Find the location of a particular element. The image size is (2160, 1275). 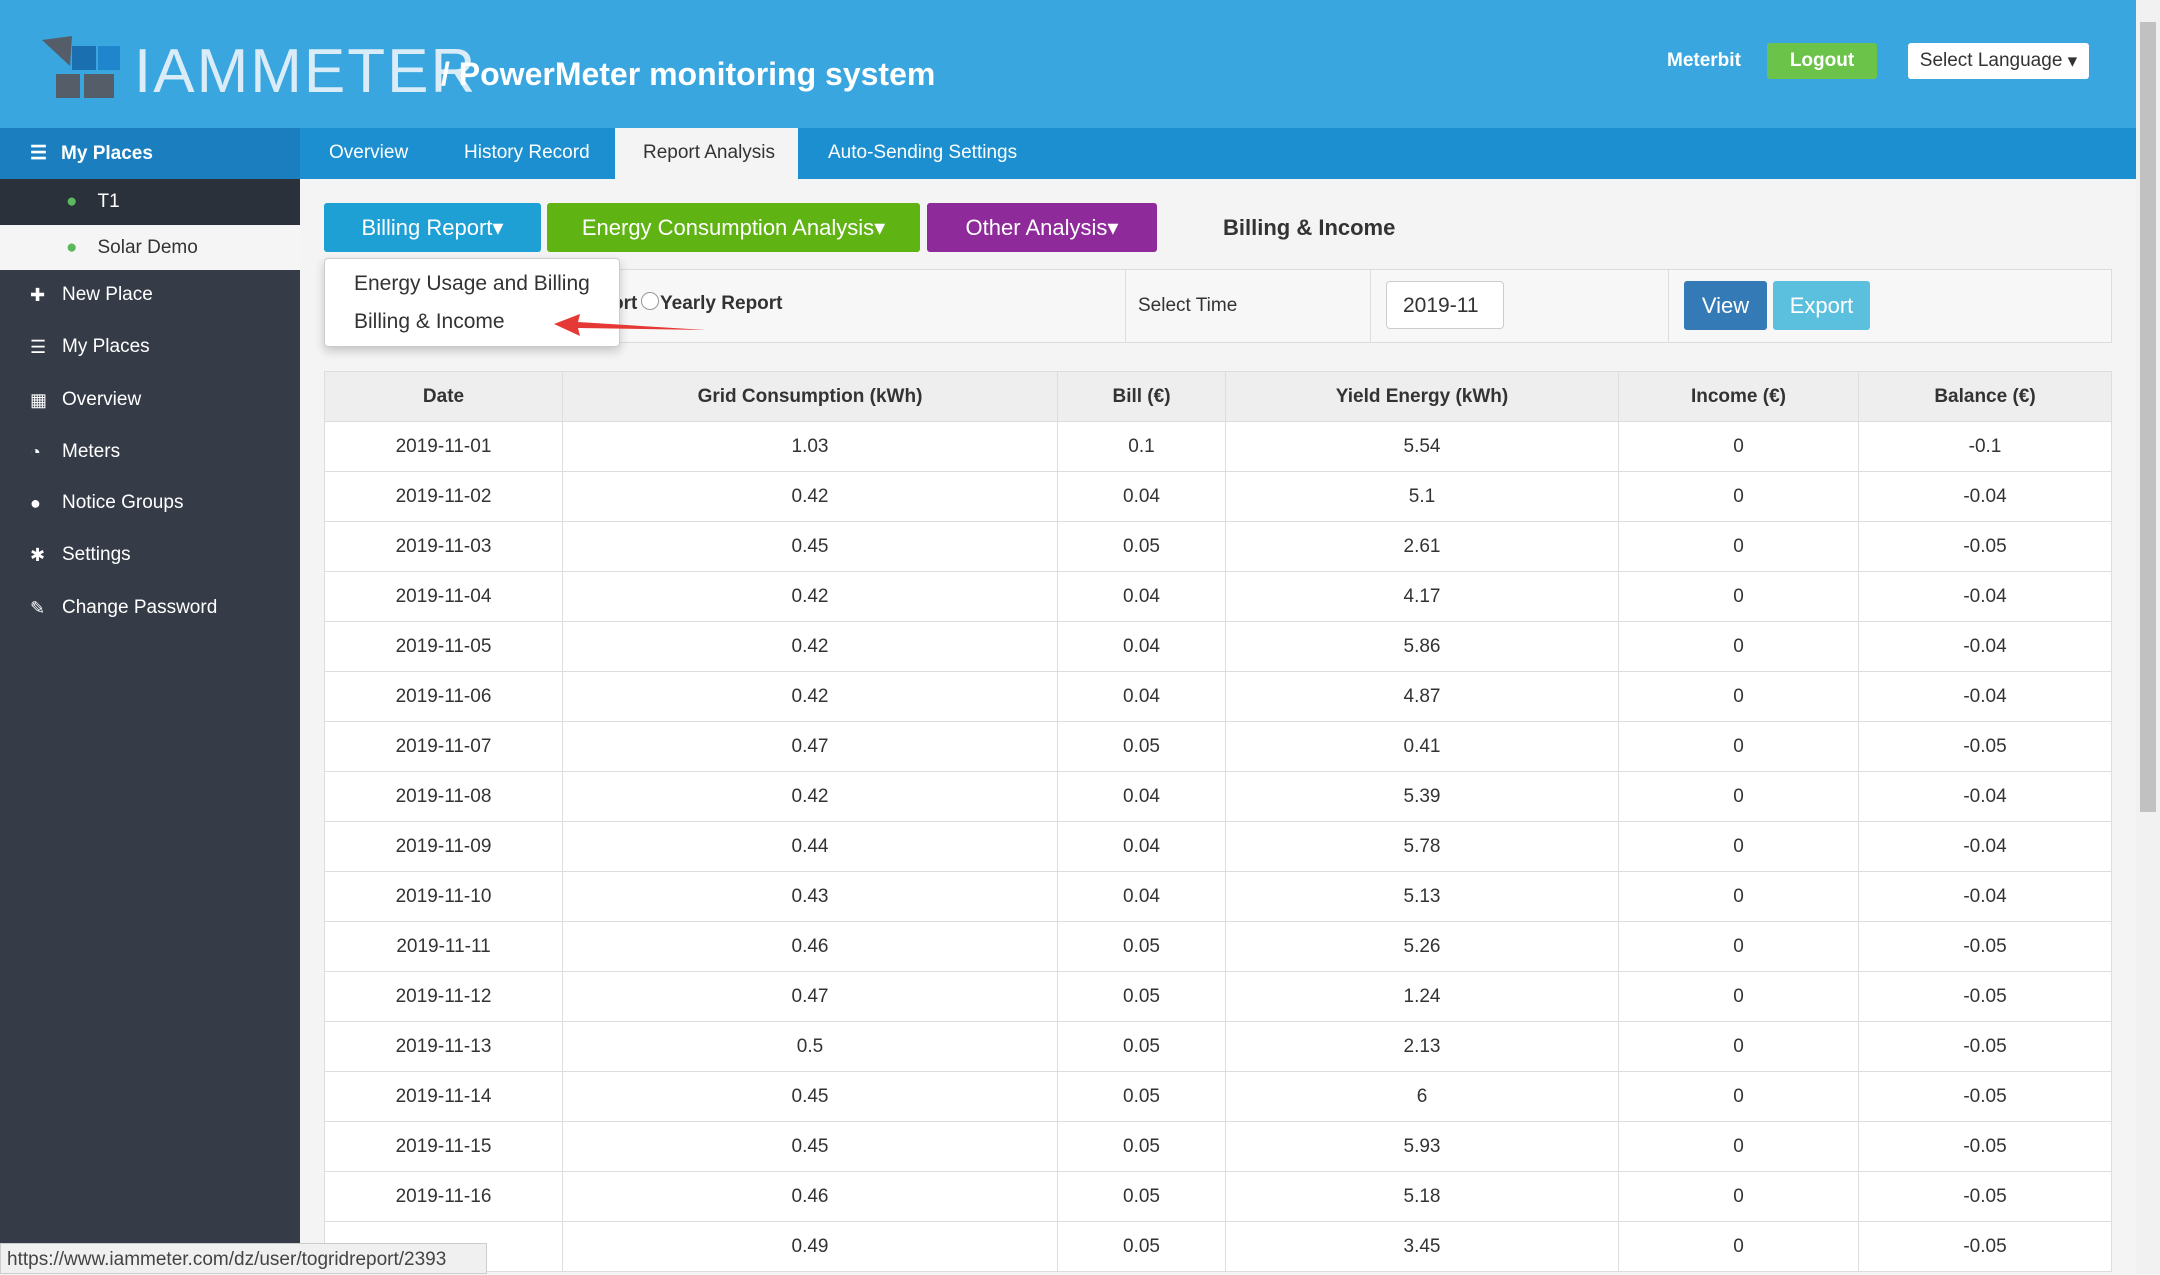

sidebar-text: My Places is located at coordinates (106, 346).